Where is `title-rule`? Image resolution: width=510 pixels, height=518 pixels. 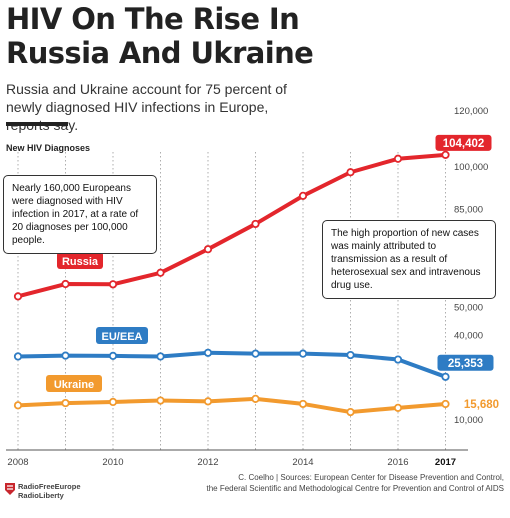 title-rule is located at coordinates (37, 124).